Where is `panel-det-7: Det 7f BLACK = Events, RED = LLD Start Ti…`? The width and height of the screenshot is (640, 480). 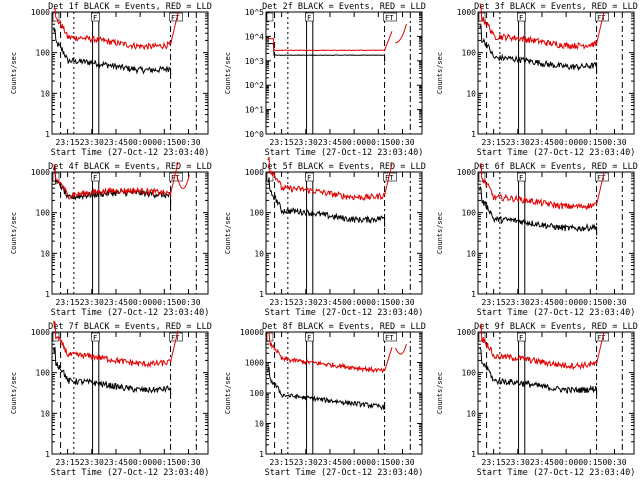
panel-det-7: Det 7f BLACK = Events, RED = LLD Start Ti… is located at coordinates (111, 399).